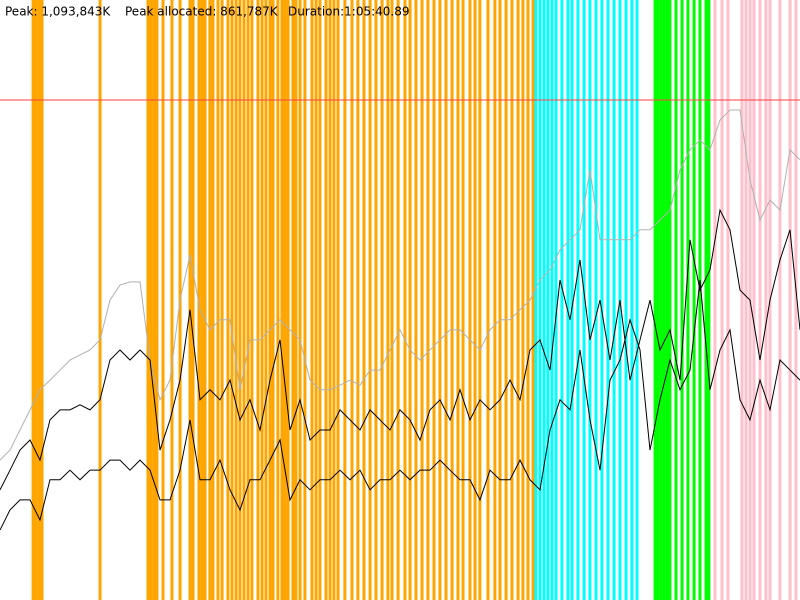 The image size is (800, 600). I want to click on duration-stat: Duration:1:05:40.89, so click(349, 12).